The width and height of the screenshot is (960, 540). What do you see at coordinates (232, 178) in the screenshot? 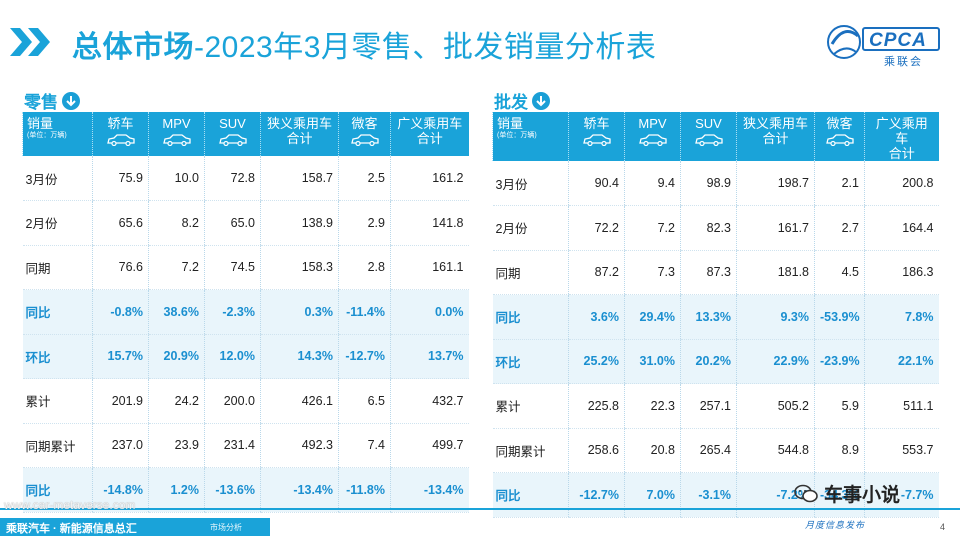
I see `table-cell: 72.8` at bounding box center [232, 178].